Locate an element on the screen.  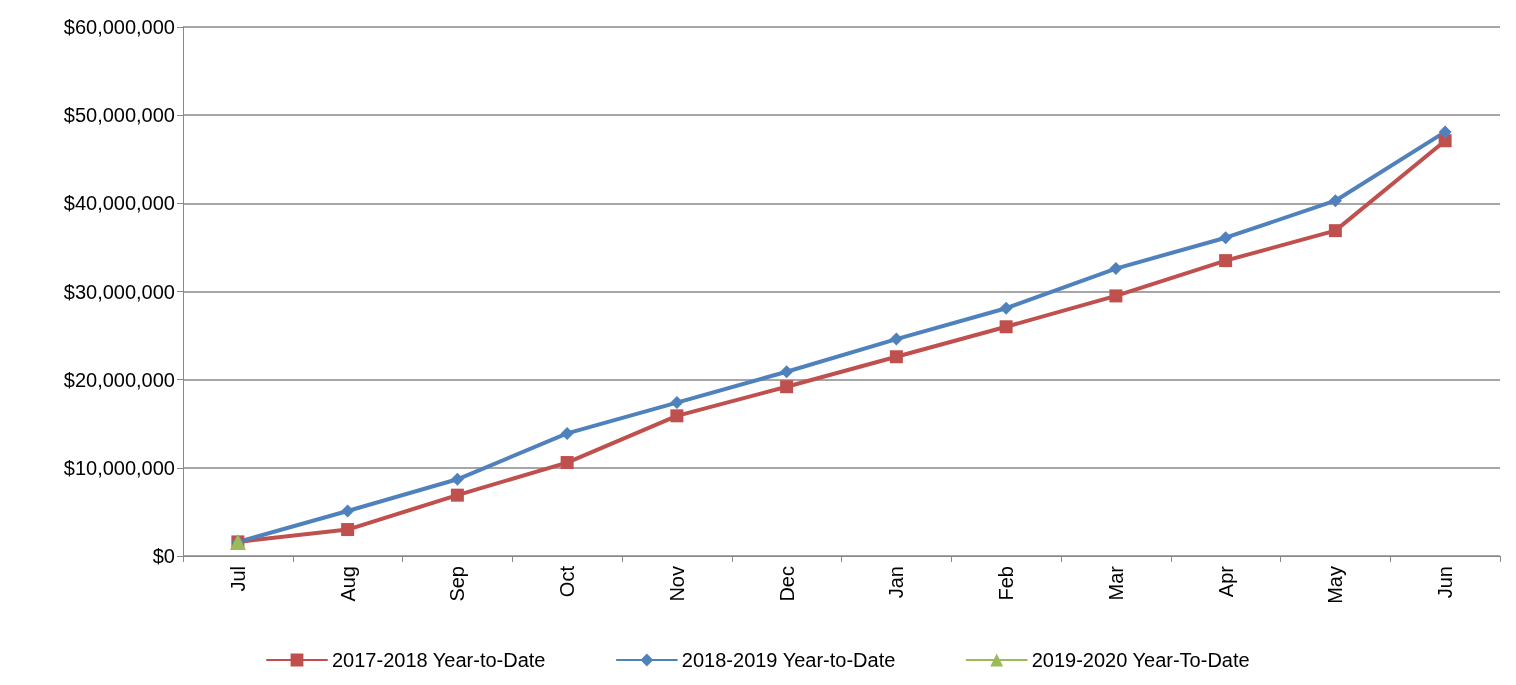
y-tick-label: $30,000,000 is located at coordinates (119, 291).